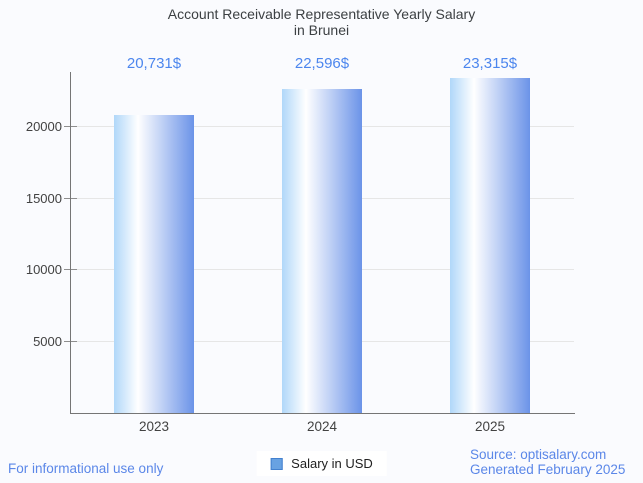 The width and height of the screenshot is (643, 483). Describe the element at coordinates (322, 413) in the screenshot. I see `x-axis-line` at that location.